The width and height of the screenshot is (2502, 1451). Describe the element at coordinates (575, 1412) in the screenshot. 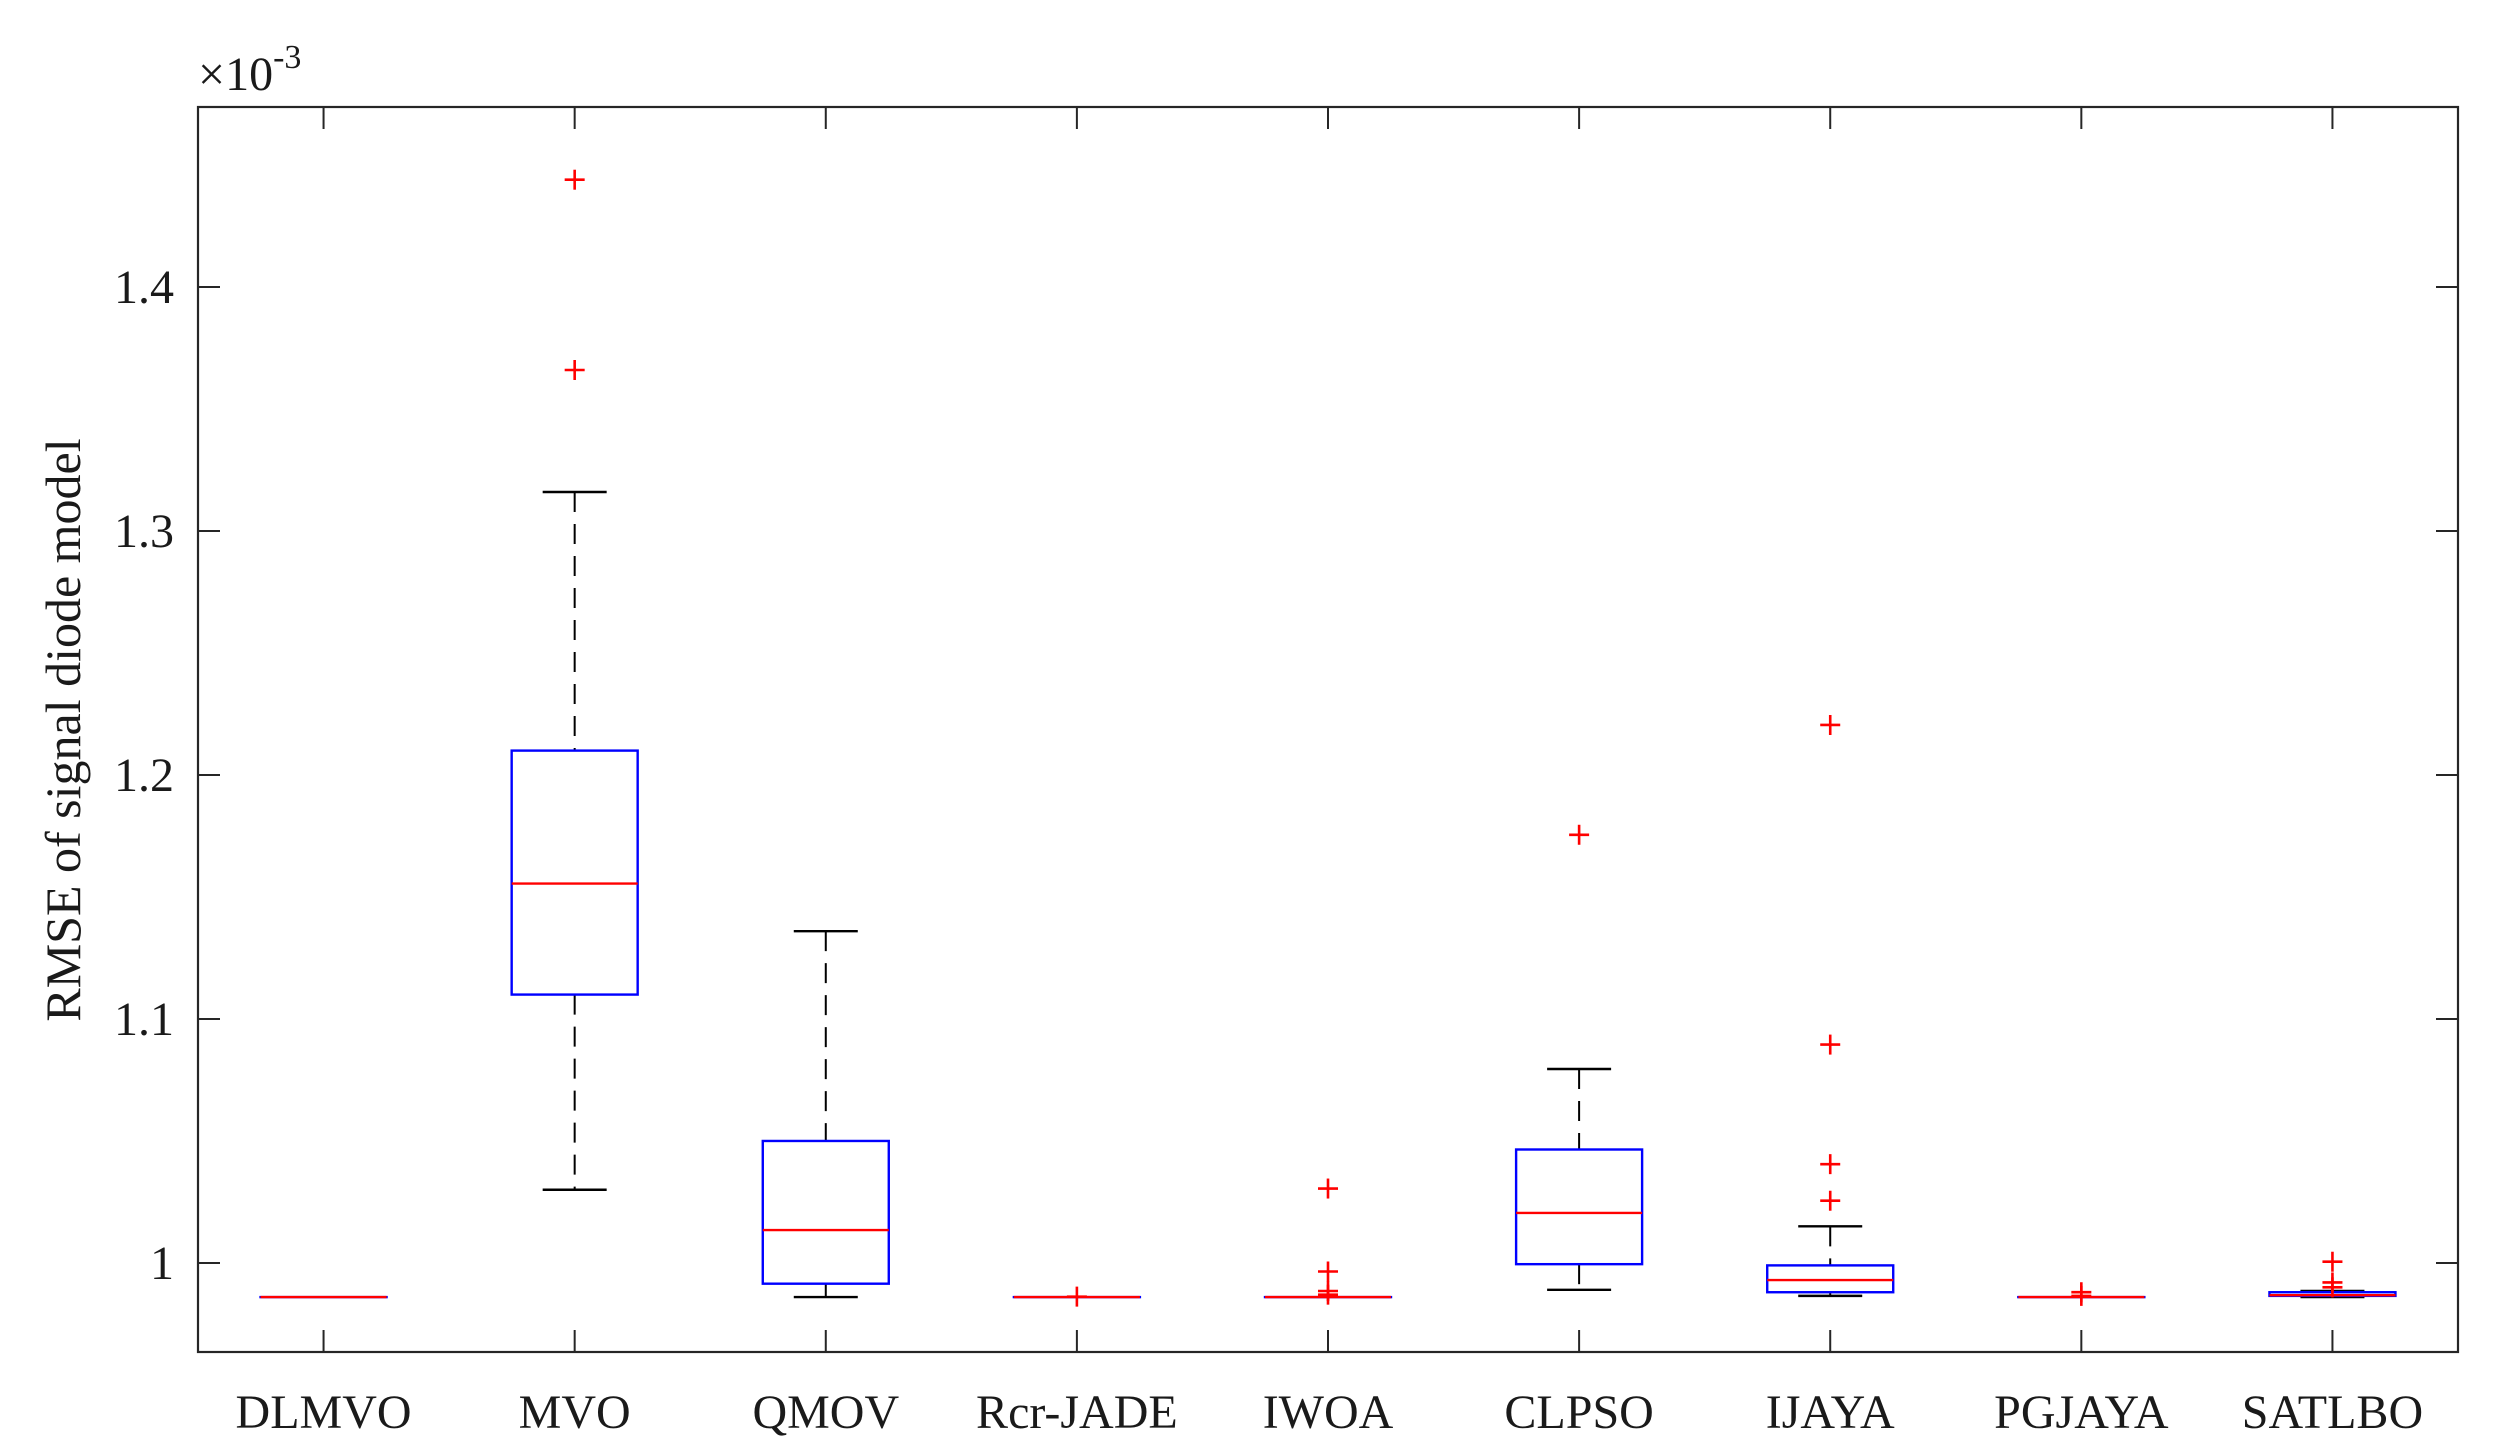

I see `x-tick-label: MVO` at that location.